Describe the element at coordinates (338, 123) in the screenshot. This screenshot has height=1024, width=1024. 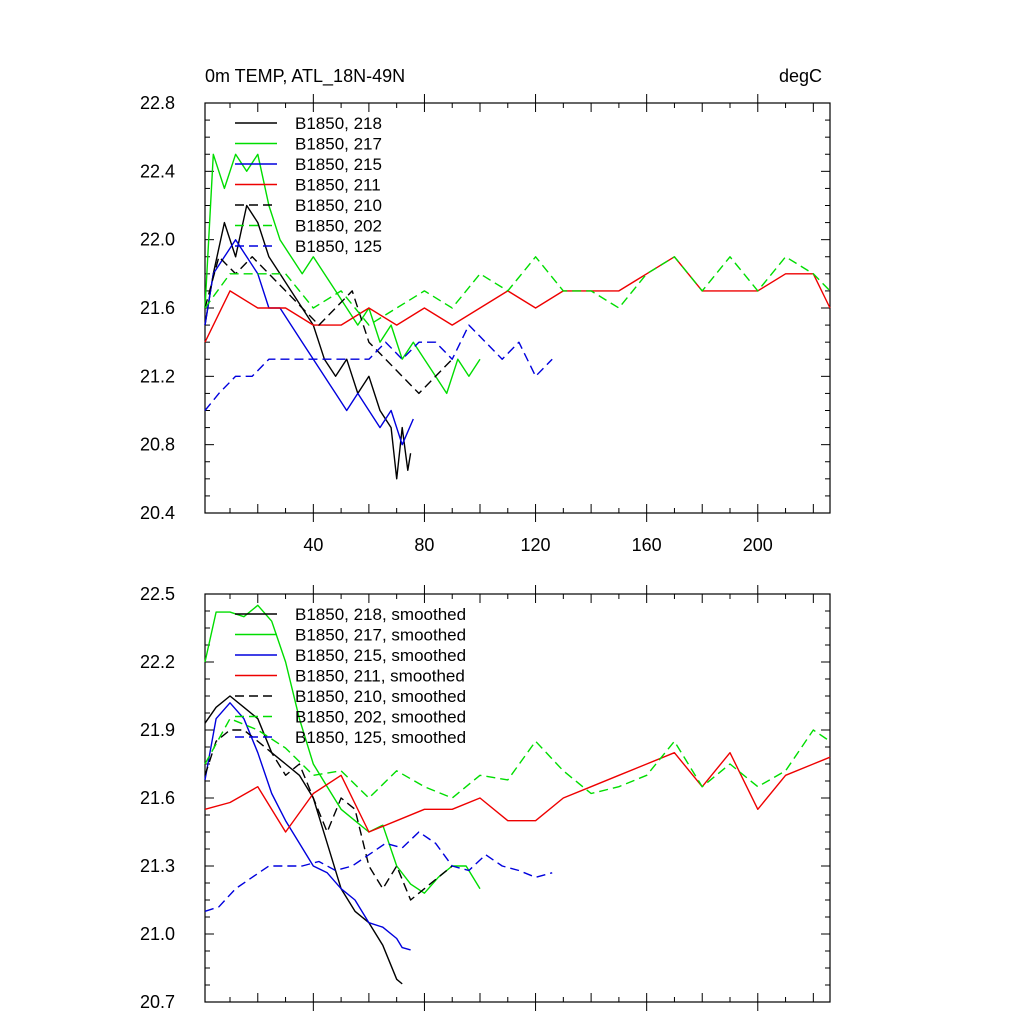
I see `top-legend-label: B1850, 218` at that location.